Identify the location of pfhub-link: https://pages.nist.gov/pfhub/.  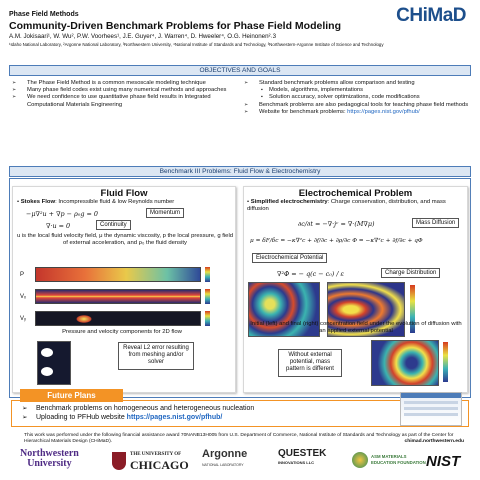
(174, 417).